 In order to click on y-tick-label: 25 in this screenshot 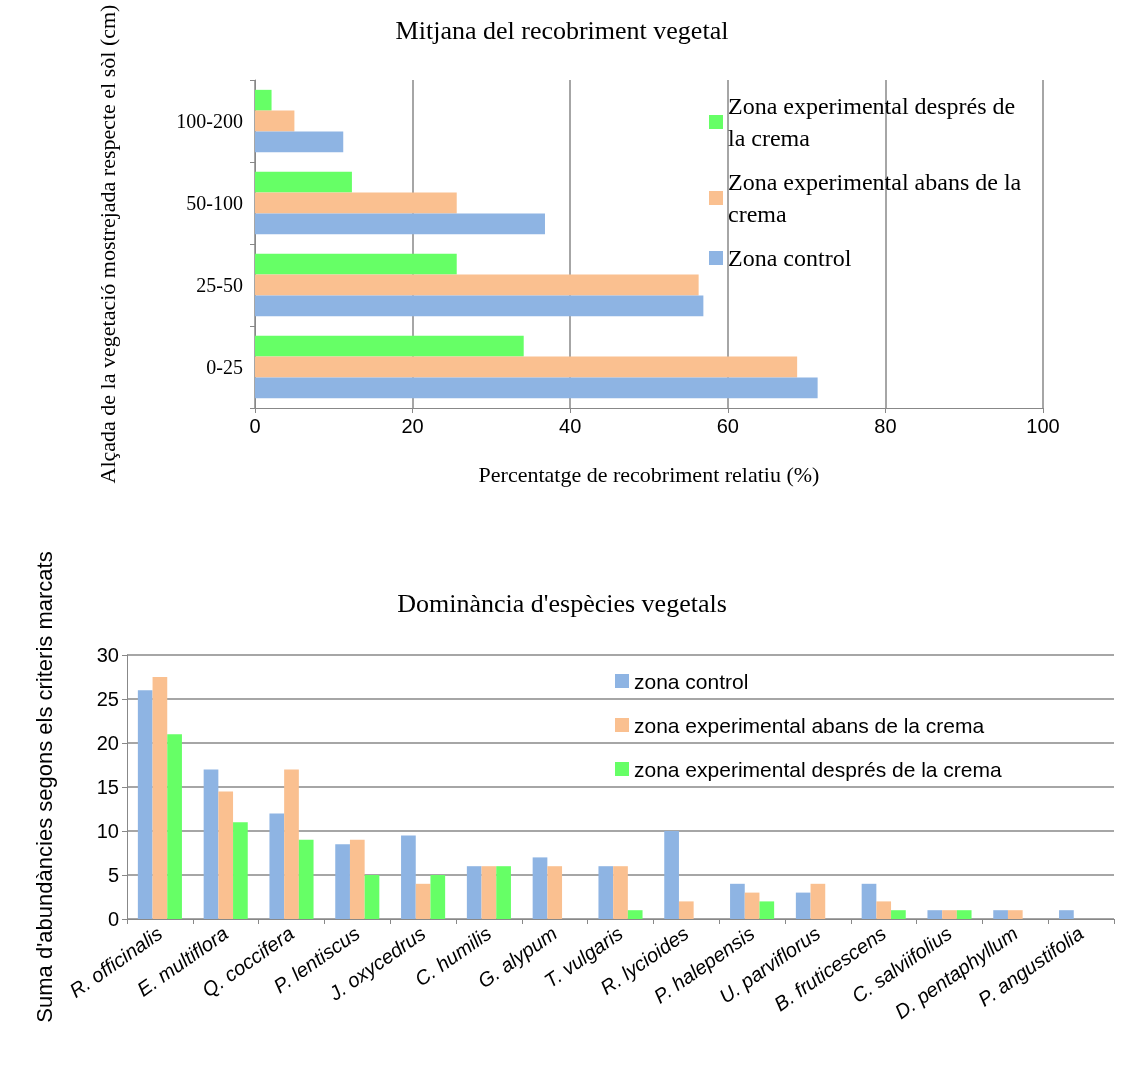, I will do `click(107, 699)`.